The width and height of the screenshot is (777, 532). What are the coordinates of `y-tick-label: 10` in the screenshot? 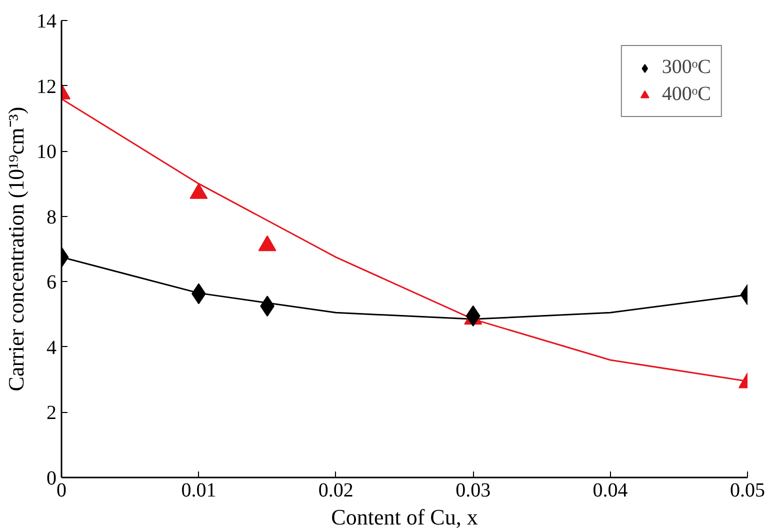 It's located at (46, 152).